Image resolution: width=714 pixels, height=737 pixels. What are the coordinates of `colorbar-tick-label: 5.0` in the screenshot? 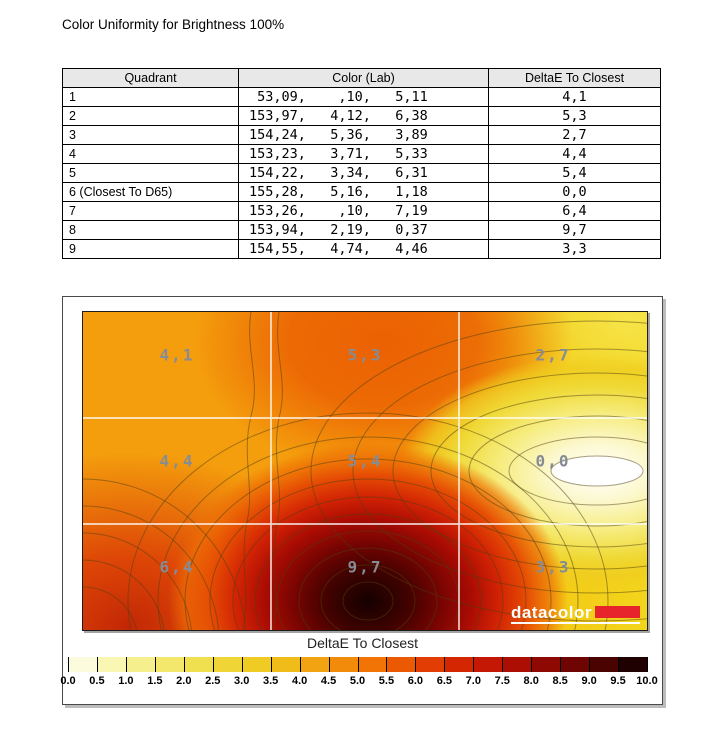 It's located at (357, 681).